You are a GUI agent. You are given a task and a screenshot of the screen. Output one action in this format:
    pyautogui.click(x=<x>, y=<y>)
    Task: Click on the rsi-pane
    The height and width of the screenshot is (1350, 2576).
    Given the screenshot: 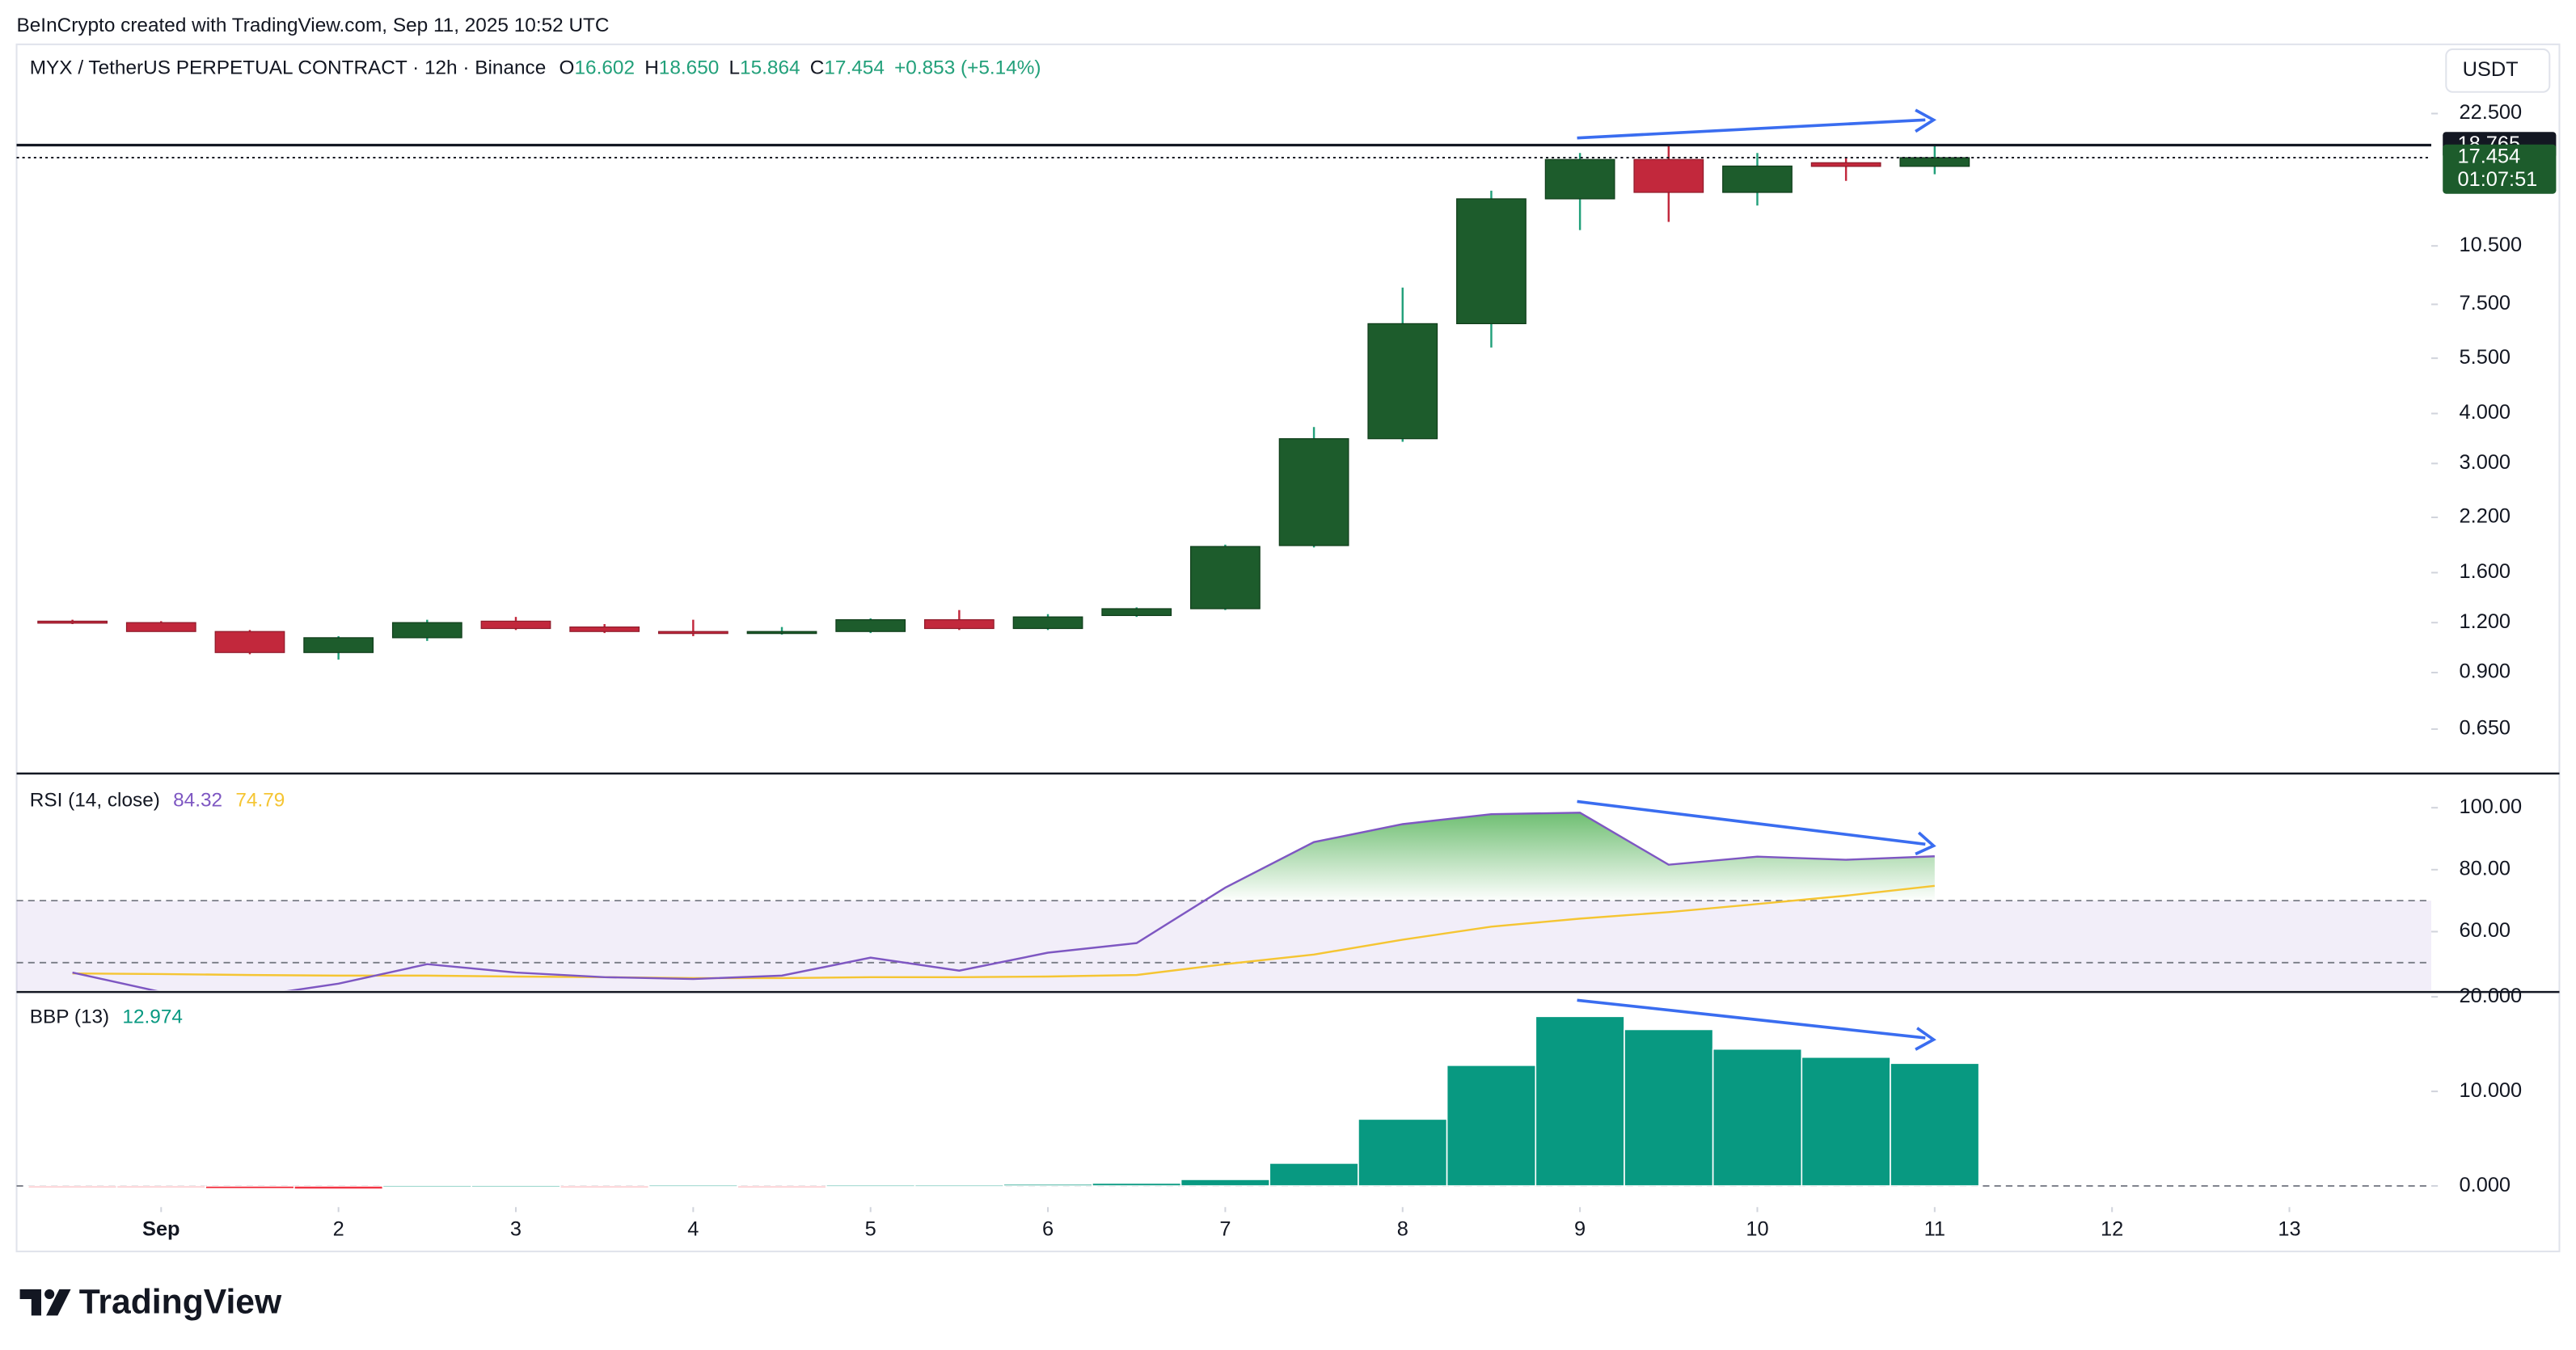 What is the action you would take?
    pyautogui.click(x=1224, y=901)
    